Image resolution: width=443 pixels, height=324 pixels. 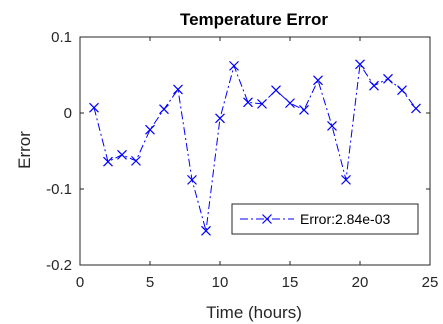 What do you see at coordinates (220, 282) in the screenshot?
I see `x-tick-label: 10` at bounding box center [220, 282].